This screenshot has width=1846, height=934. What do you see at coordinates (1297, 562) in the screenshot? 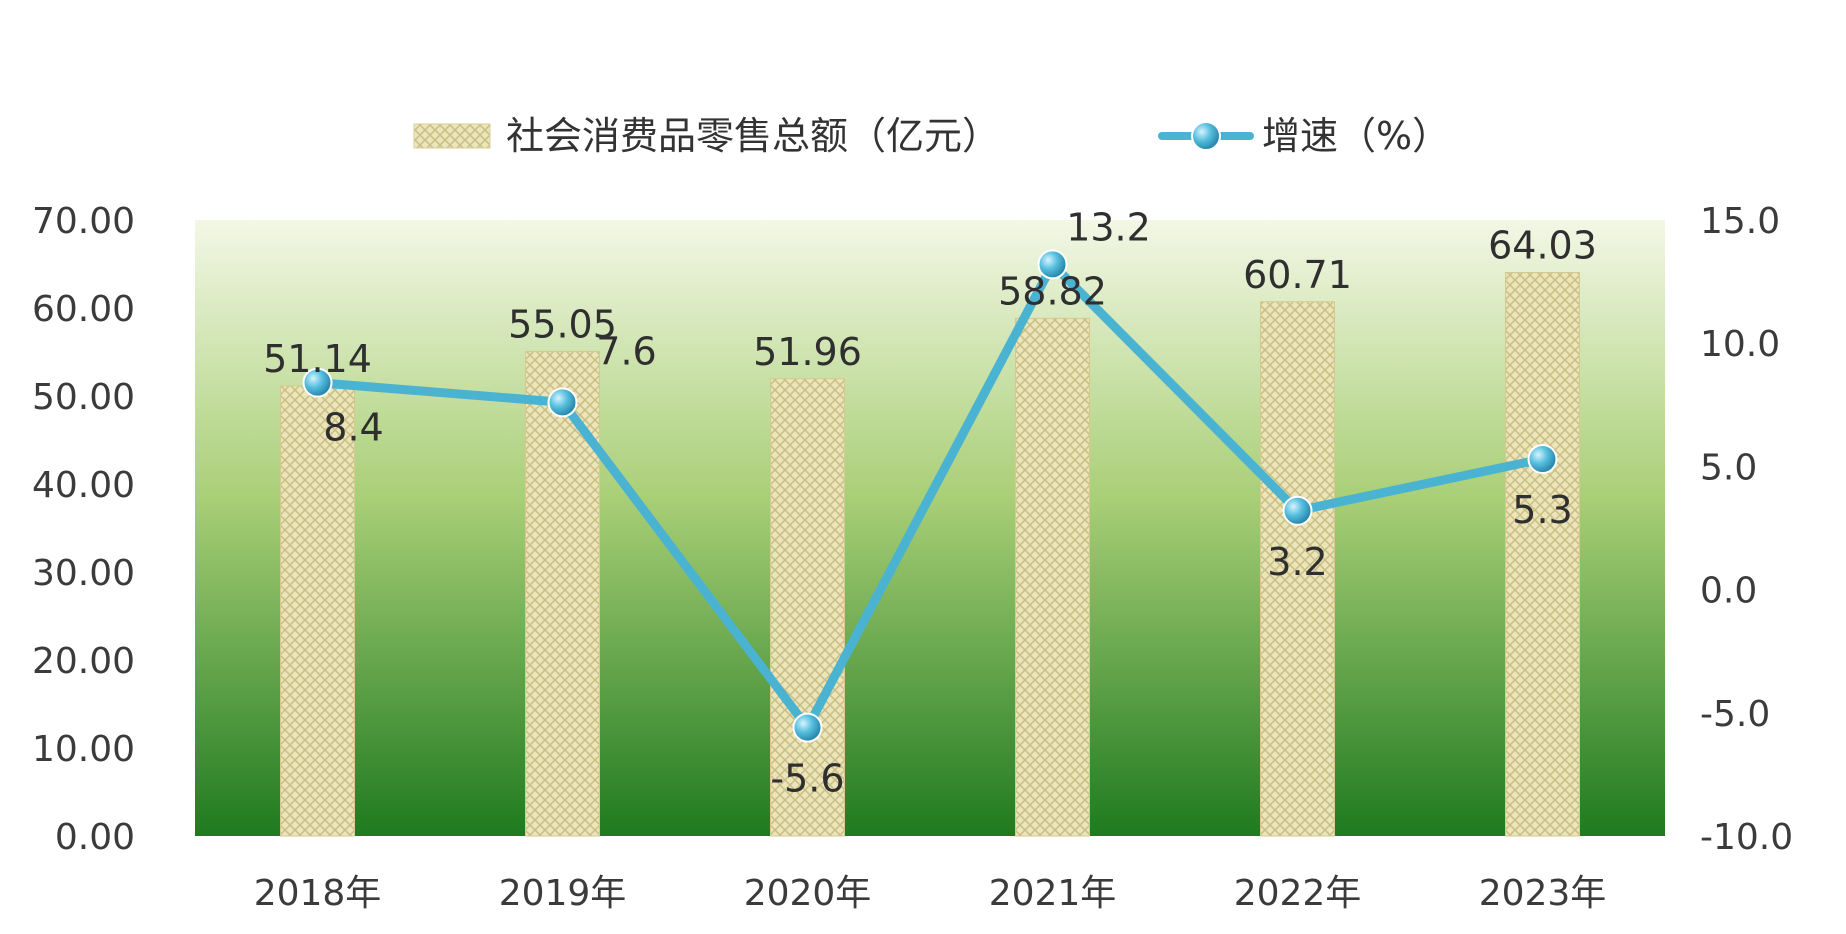
I see `line-value-label: 3.2` at bounding box center [1297, 562].